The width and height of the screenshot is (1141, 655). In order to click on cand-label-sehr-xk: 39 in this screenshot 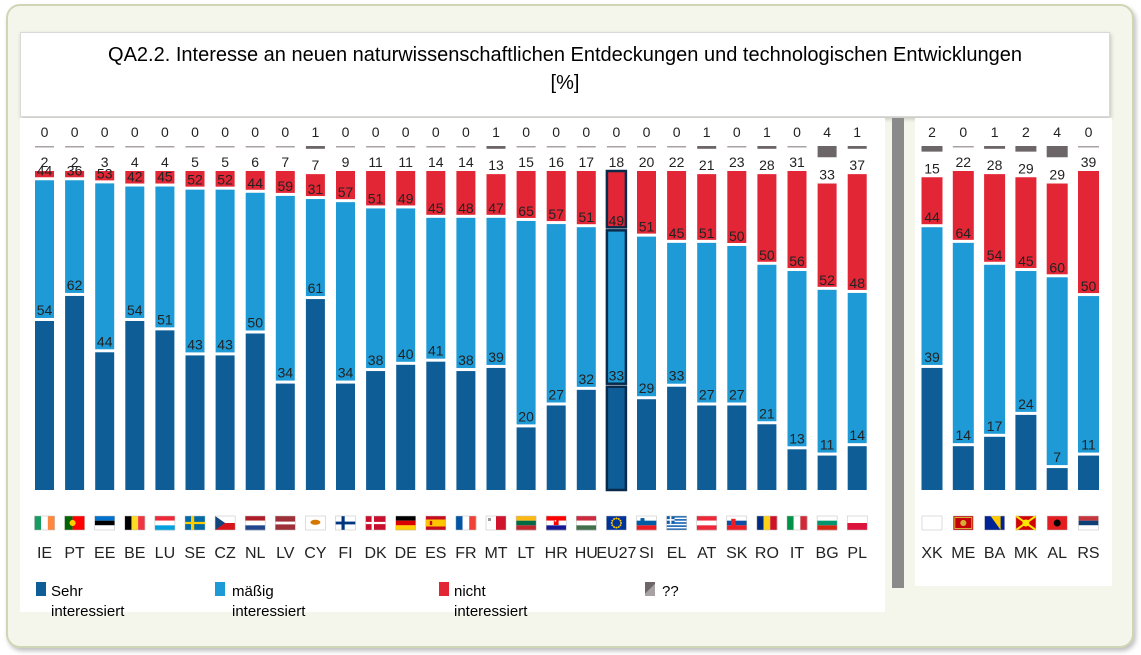, I will do `click(932, 357)`.